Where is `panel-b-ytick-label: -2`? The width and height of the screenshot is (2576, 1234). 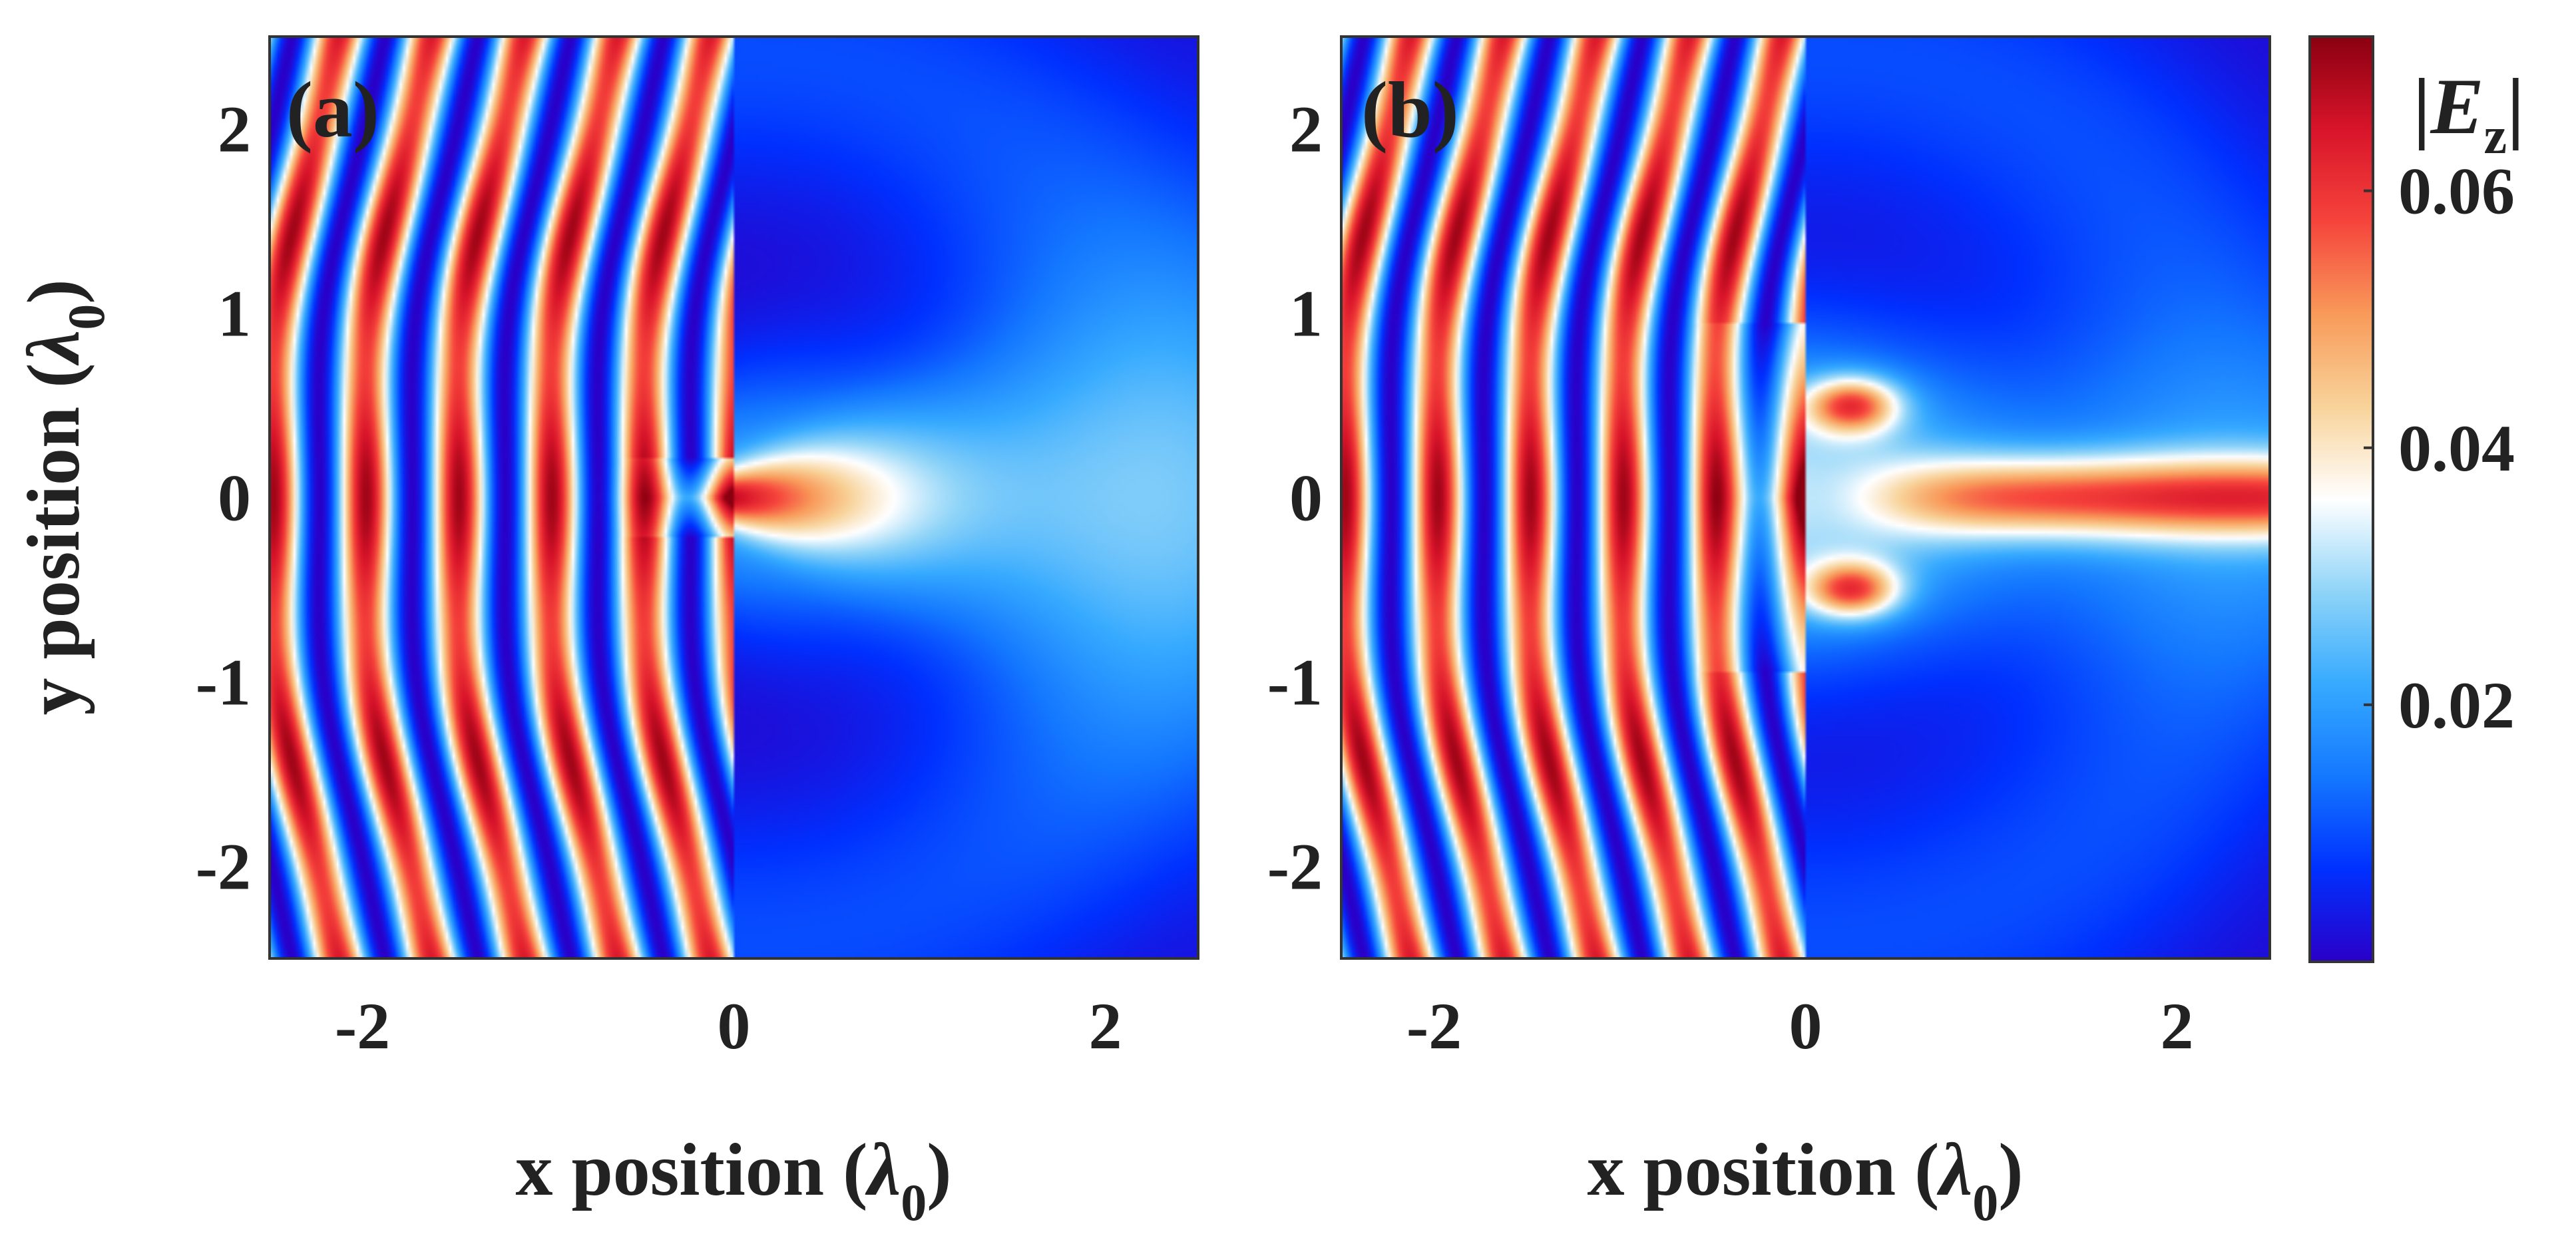
panel-b-ytick-label: -2 is located at coordinates (1295, 867).